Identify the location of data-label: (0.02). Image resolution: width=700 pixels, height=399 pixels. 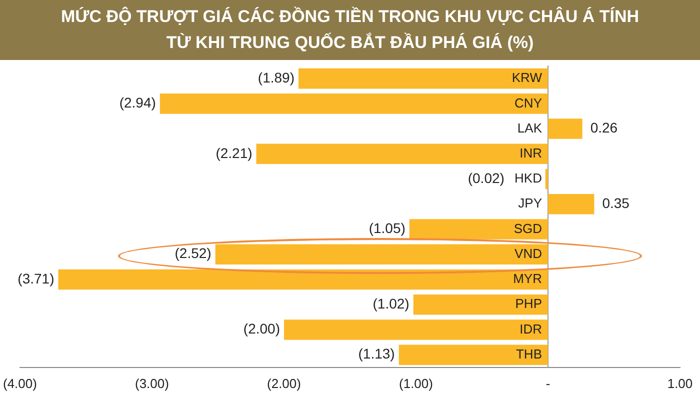
(486, 178).